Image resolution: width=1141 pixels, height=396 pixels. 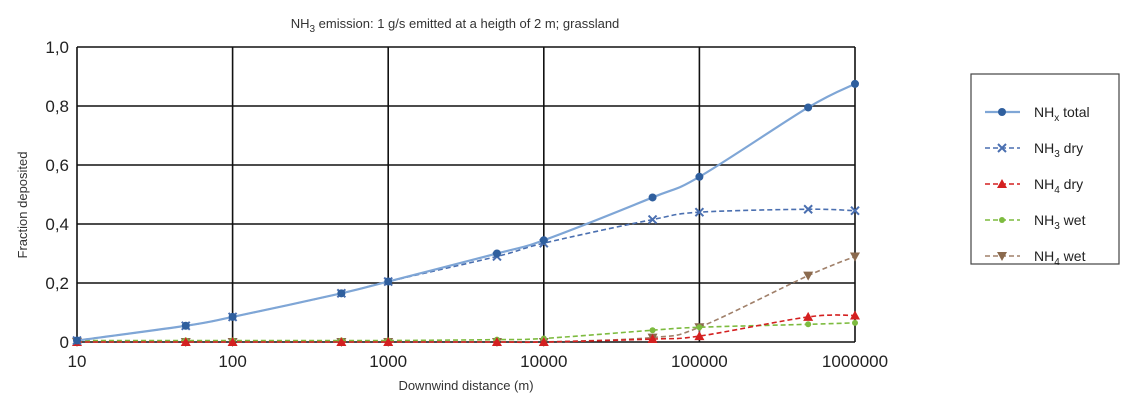 I want to click on legend-label: NH3 wet, so click(x=1060, y=222).